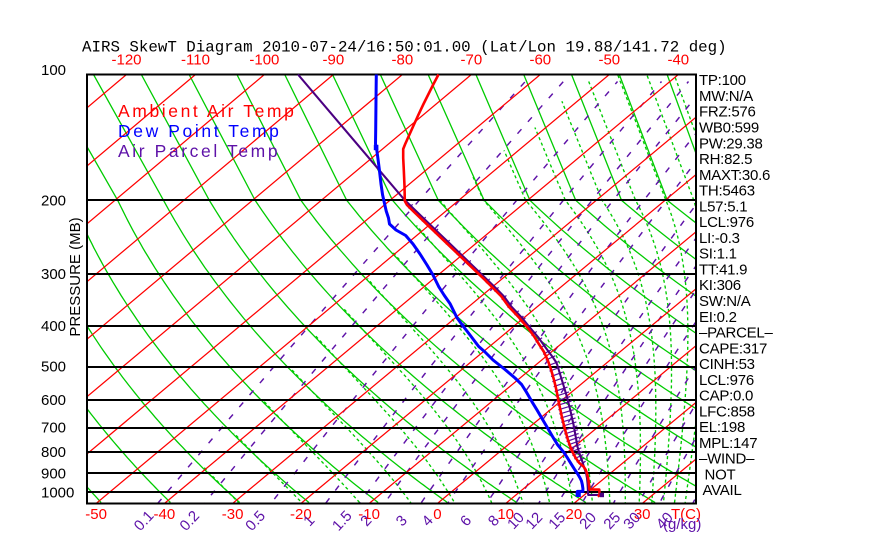 Image resolution: width=870 pixels, height=560 pixels. What do you see at coordinates (731, 143) in the screenshot?
I see `svg-text: PW:29.38` at bounding box center [731, 143].